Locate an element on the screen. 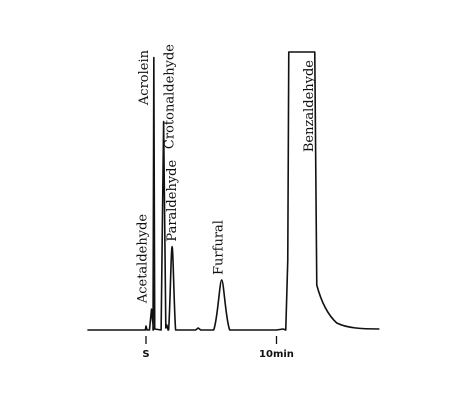 This screenshot has width=460, height=400. x-tick-label-1: 10min is located at coordinates (276, 354).